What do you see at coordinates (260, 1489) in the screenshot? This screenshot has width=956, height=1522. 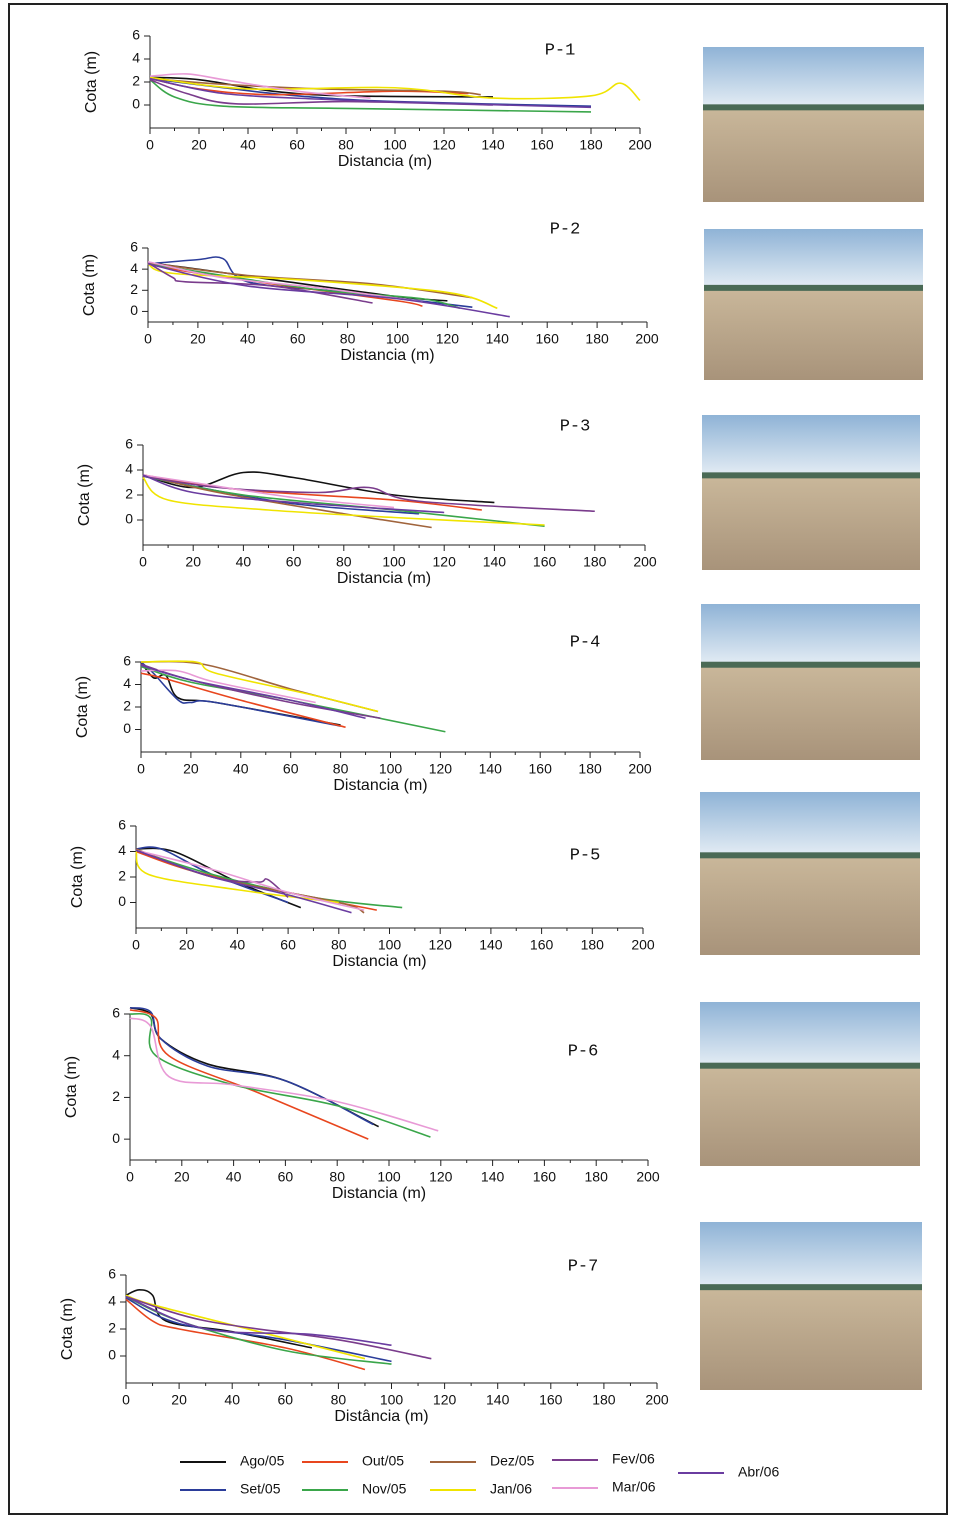 I see `legend-label: Set/05` at bounding box center [260, 1489].